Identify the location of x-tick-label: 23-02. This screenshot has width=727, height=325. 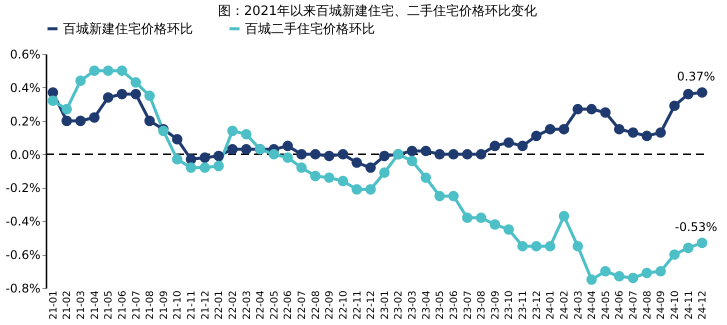
(399, 305).